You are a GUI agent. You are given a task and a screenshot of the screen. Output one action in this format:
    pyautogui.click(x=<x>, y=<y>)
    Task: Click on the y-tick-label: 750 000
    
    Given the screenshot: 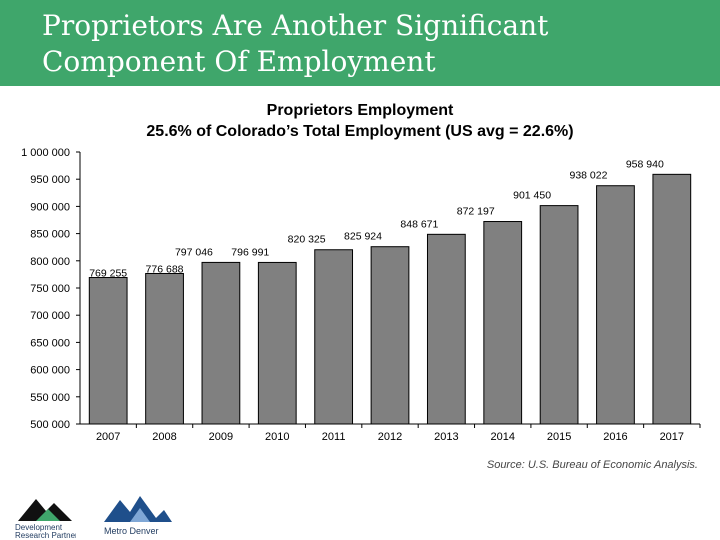 What is the action you would take?
    pyautogui.click(x=50, y=289)
    